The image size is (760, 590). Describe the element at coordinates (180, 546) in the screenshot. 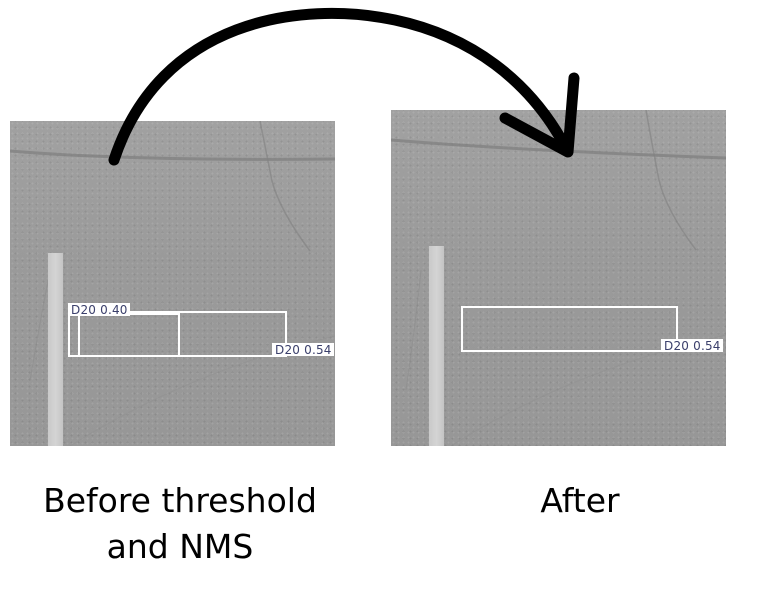

I see `caption-before-line2: and NMS` at that location.